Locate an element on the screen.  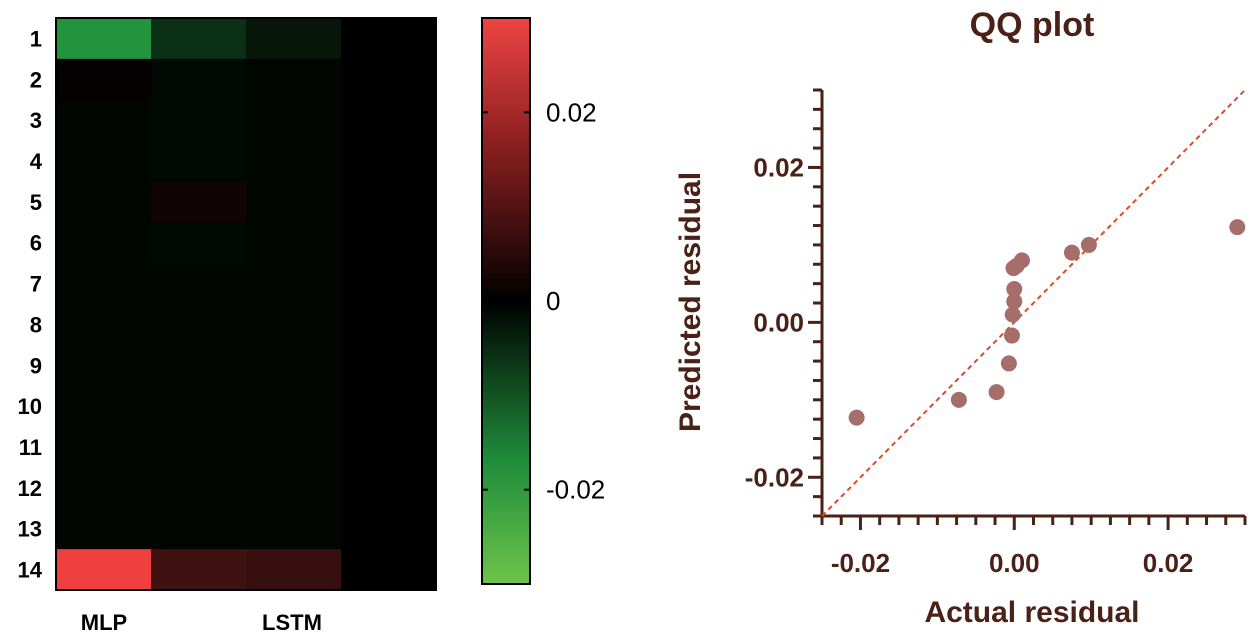
heatmap-cell-r6-c1 is located at coordinates (104, 243).